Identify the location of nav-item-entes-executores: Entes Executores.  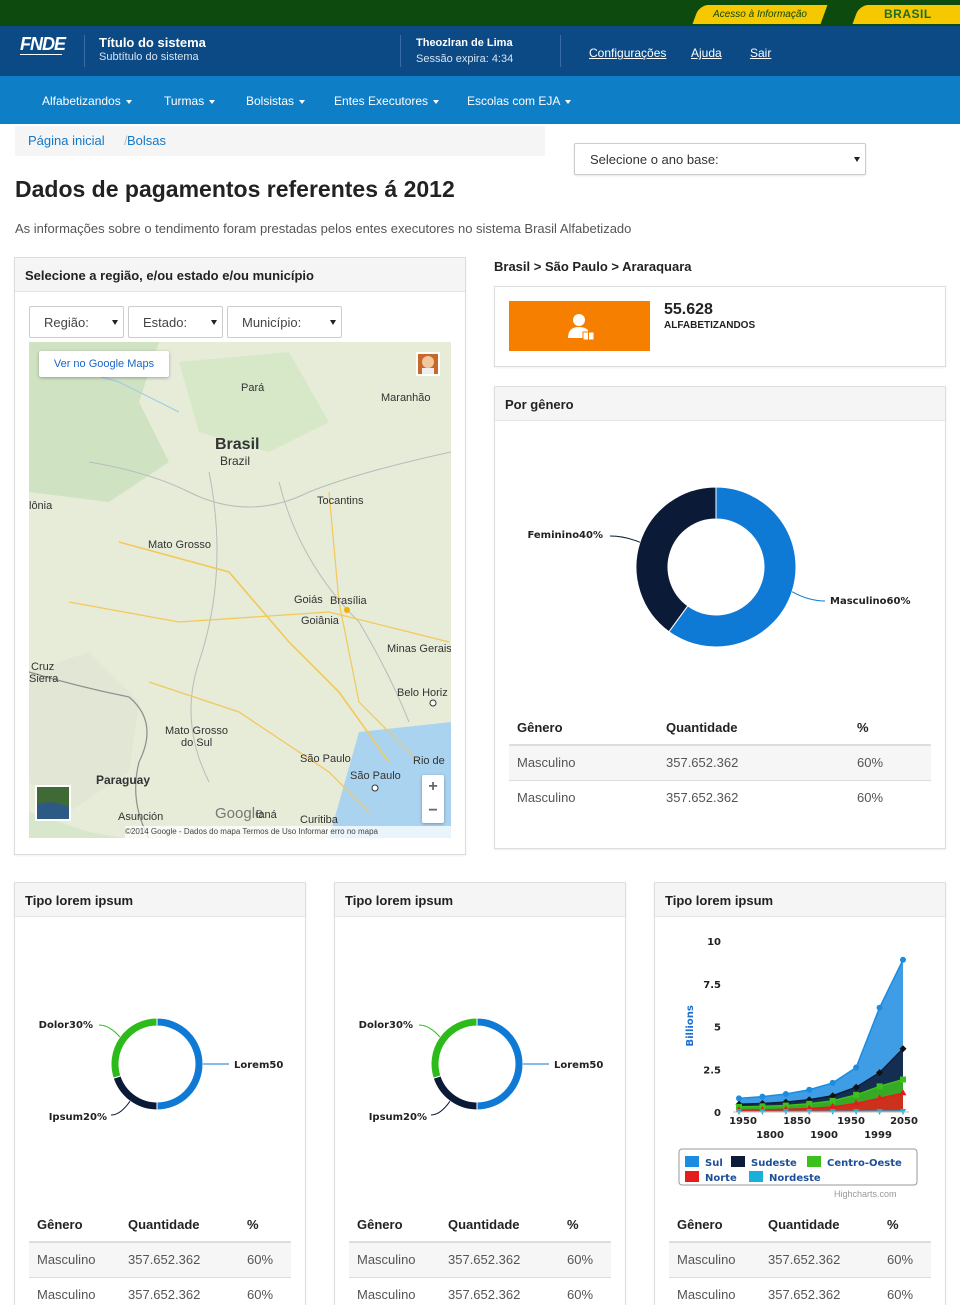
(387, 101).